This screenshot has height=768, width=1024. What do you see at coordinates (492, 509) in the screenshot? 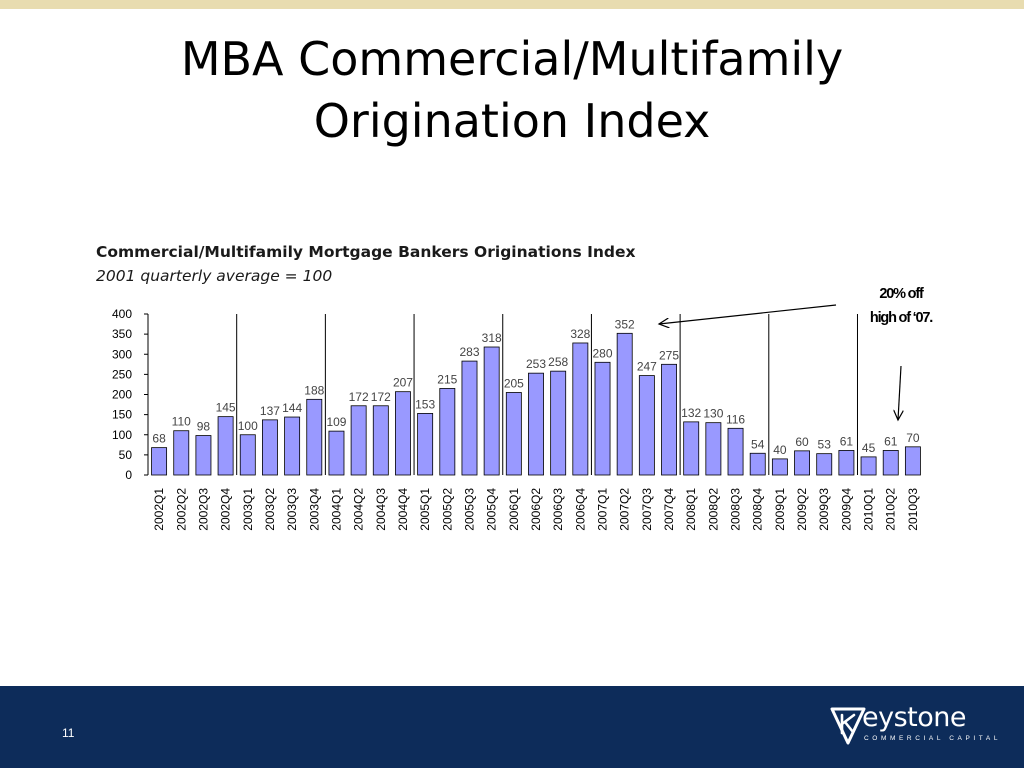
I see `x-tick-label: 2005Q4` at bounding box center [492, 509].